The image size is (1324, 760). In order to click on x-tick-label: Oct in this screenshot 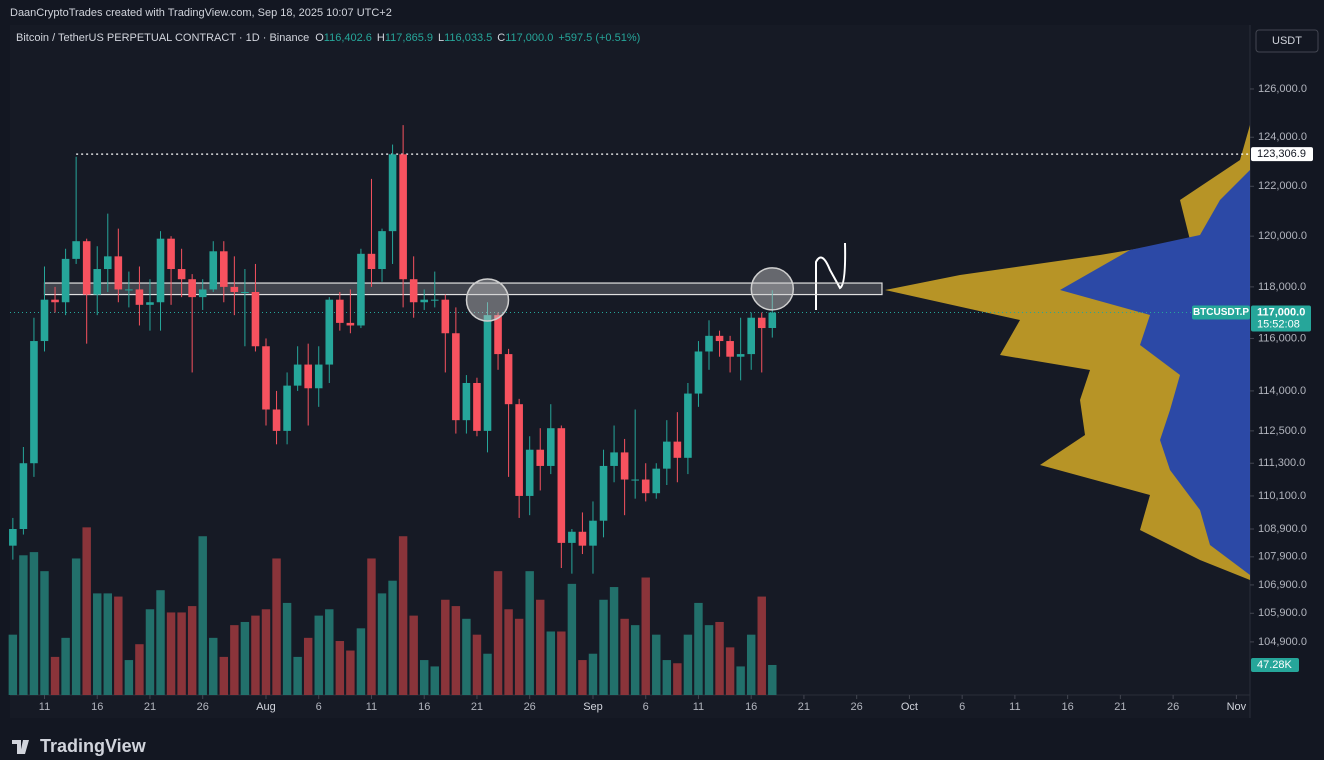, I will do `click(909, 707)`.